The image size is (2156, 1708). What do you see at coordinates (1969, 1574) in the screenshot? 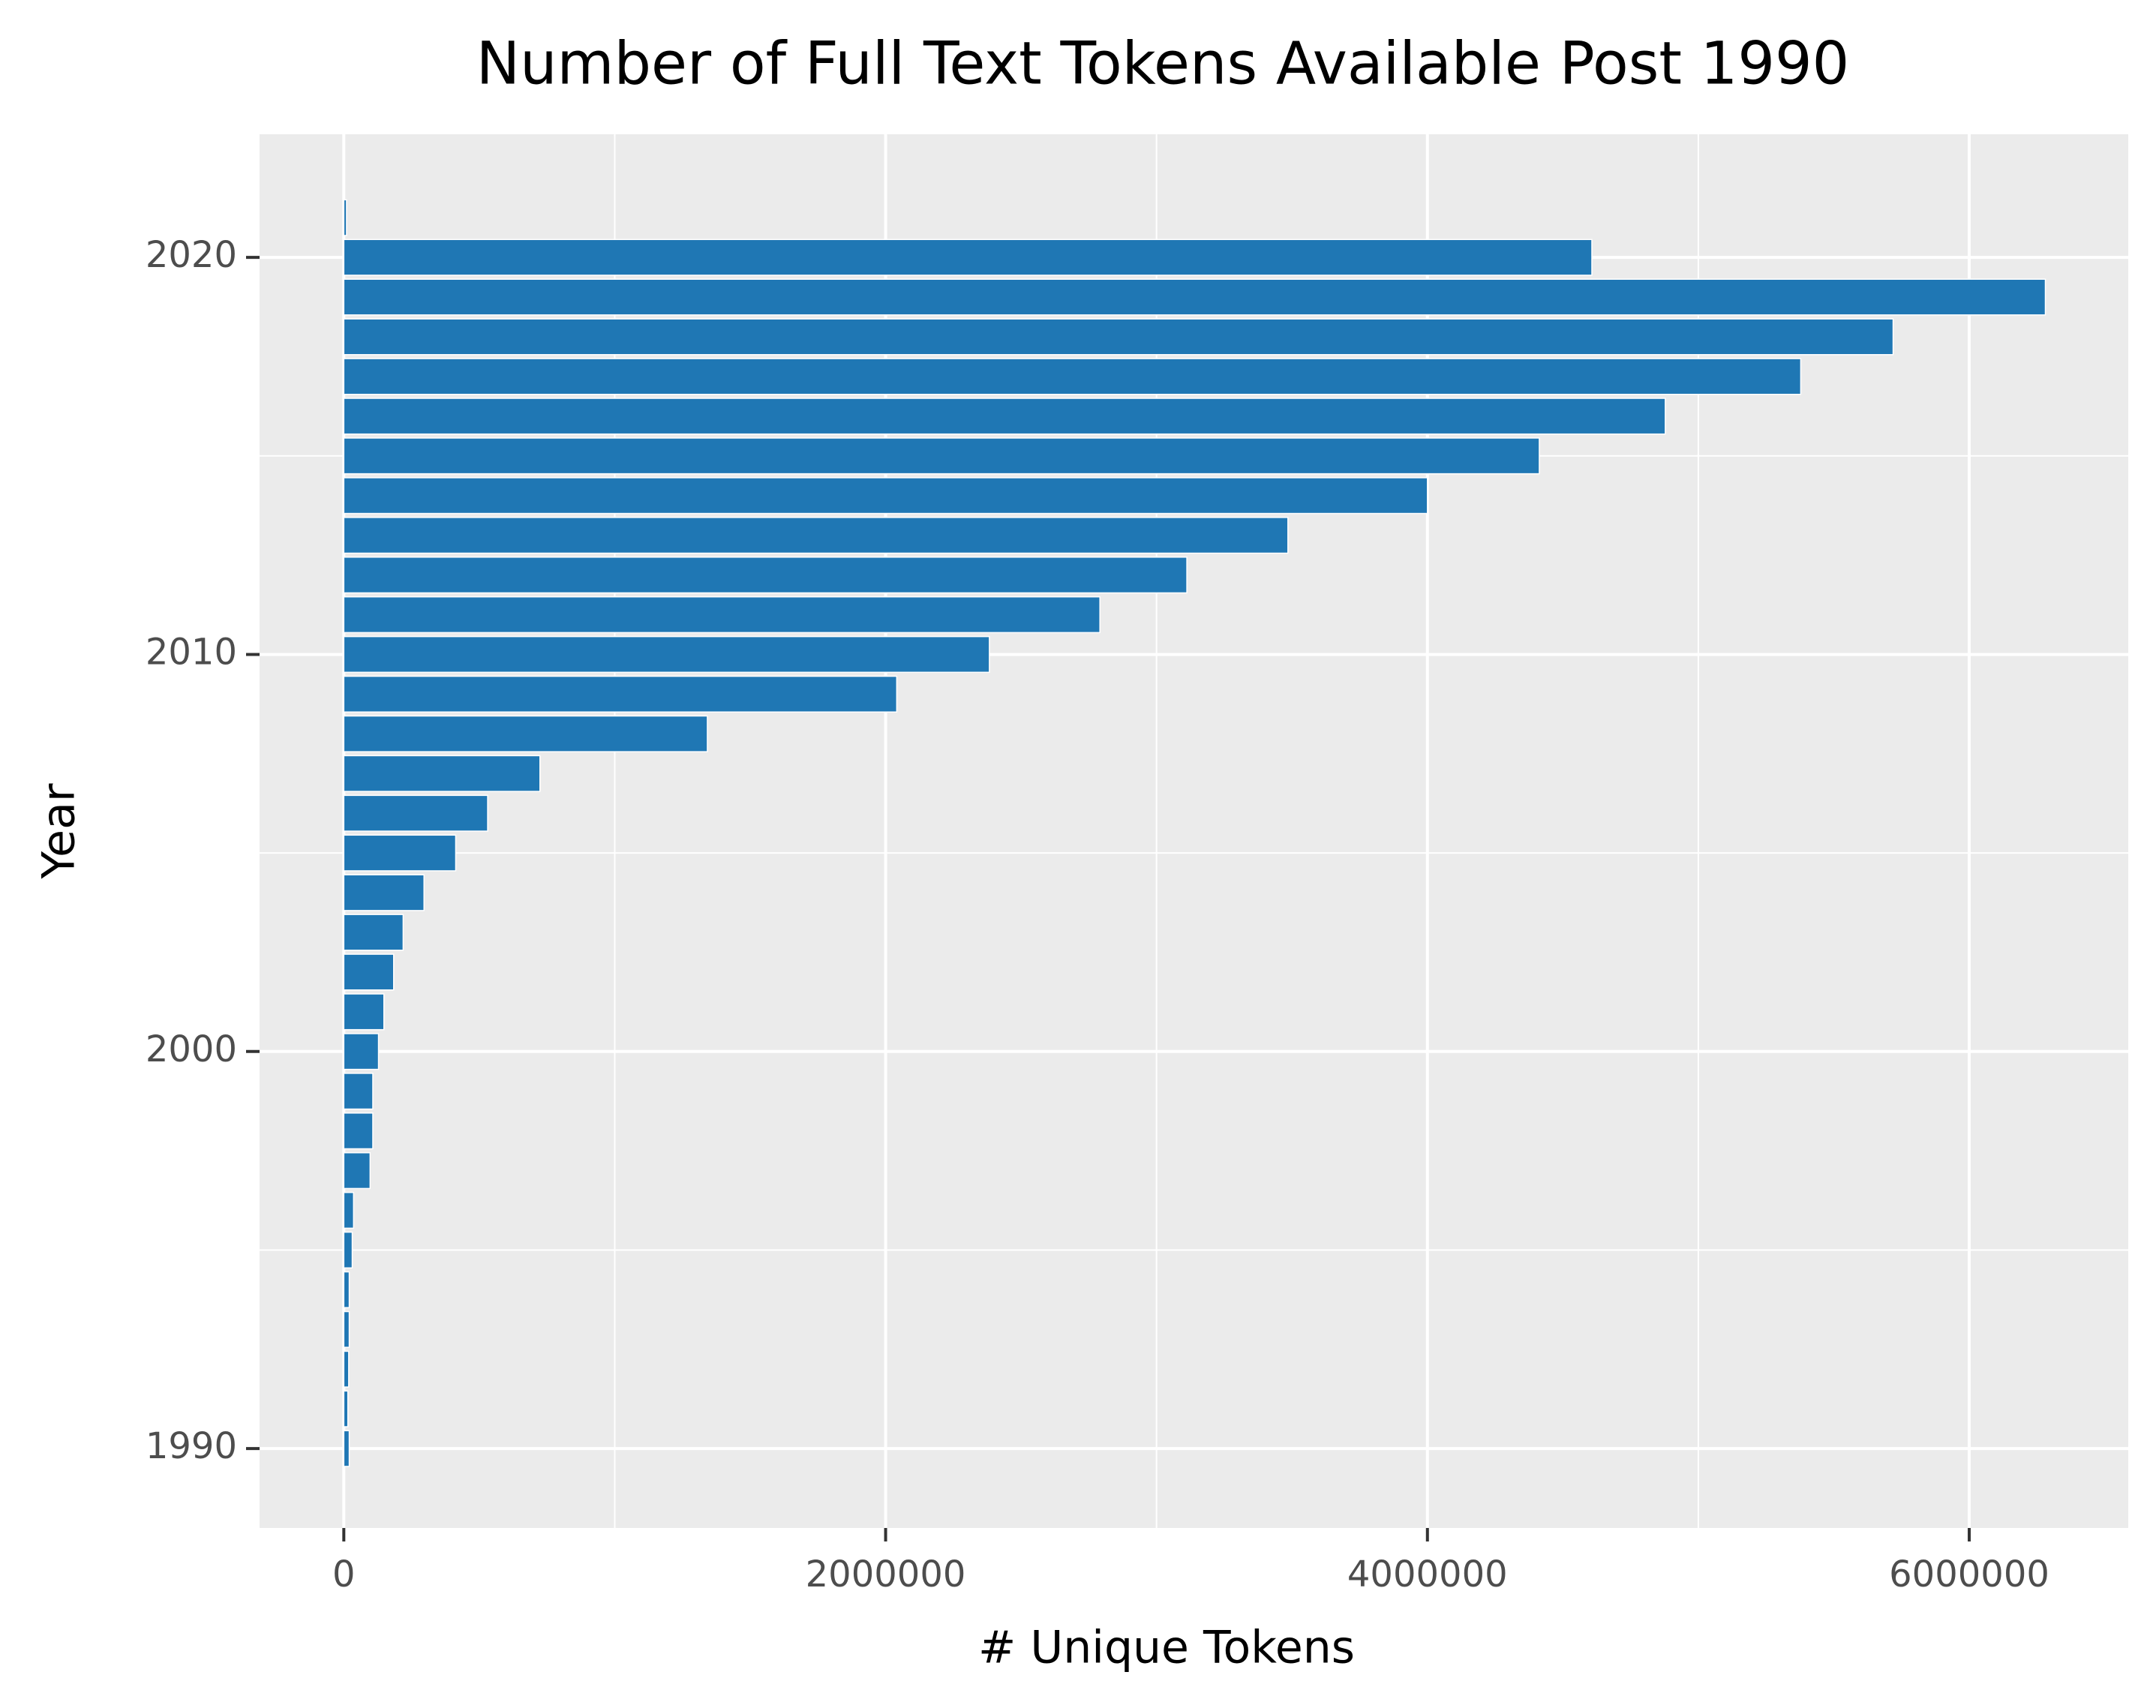
I see `x-tick-label: 6000000` at bounding box center [1969, 1574].